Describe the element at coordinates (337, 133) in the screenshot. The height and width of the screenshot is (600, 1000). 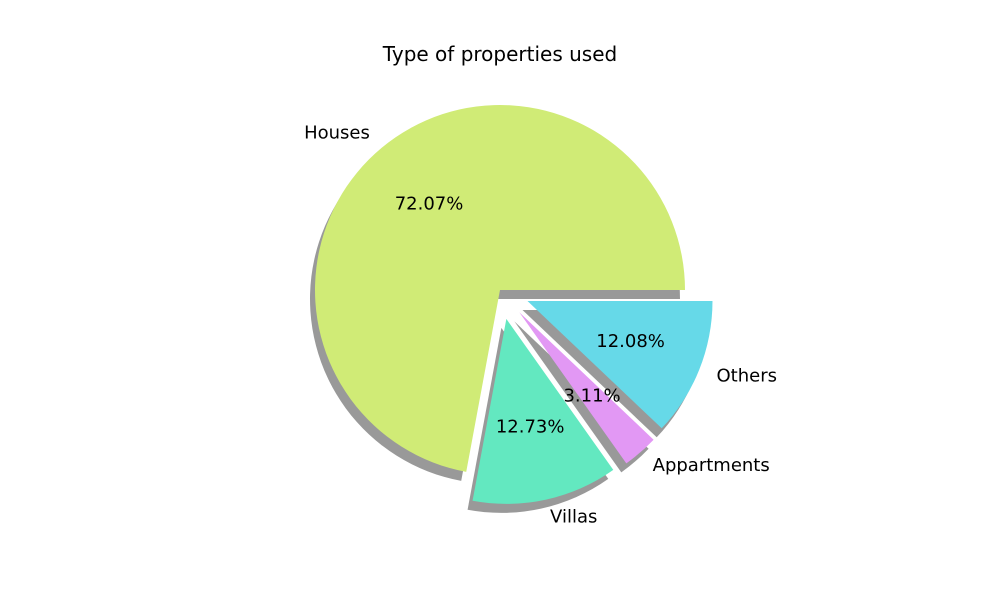
I see `slice-label-houses: Houses` at that location.